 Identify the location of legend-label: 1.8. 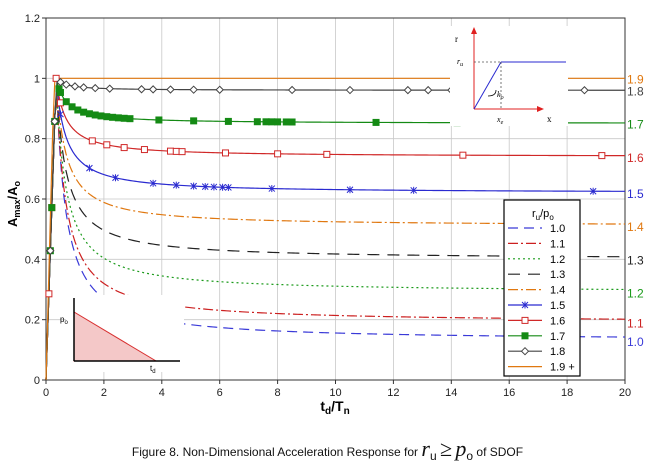
(557, 352).